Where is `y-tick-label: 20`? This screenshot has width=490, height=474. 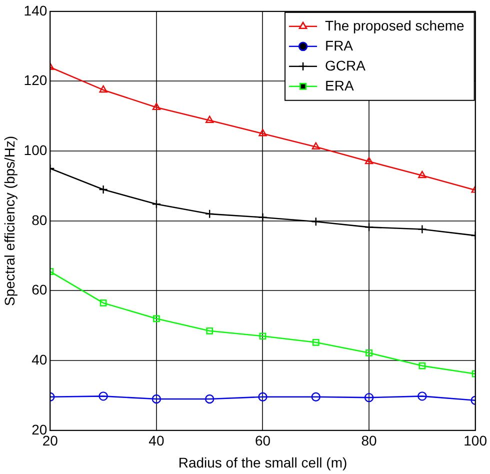
y-tick-label: 20 is located at coordinates (40, 429).